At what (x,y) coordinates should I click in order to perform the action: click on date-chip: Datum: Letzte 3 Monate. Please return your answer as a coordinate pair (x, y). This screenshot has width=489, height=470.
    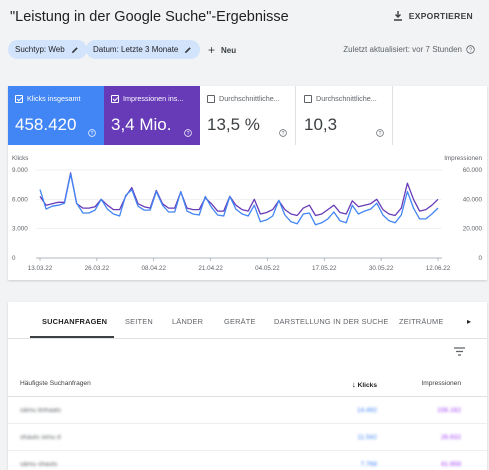
    Looking at the image, I should click on (143, 49).